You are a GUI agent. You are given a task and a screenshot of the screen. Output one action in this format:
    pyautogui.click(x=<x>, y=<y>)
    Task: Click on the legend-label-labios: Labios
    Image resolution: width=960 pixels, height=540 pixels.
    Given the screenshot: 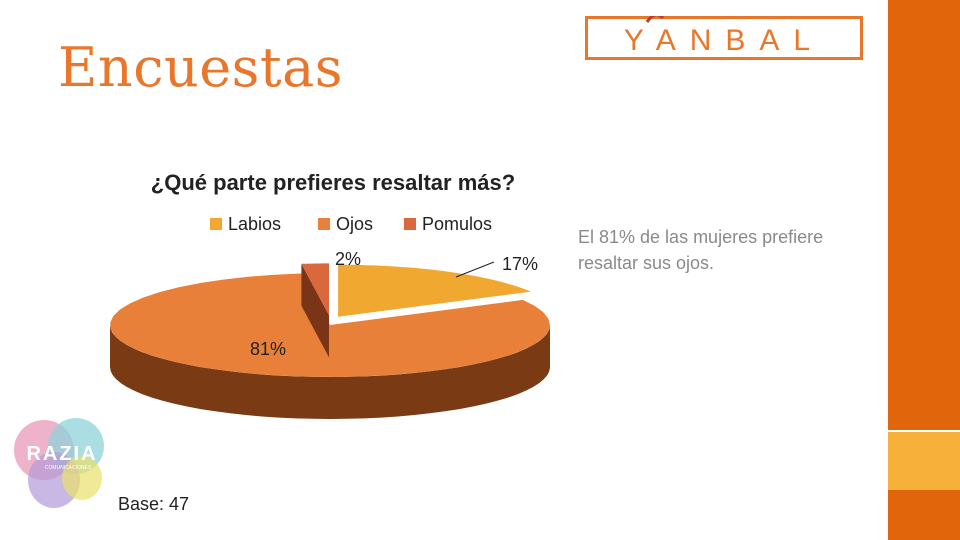 What is the action you would take?
    pyautogui.click(x=254, y=224)
    